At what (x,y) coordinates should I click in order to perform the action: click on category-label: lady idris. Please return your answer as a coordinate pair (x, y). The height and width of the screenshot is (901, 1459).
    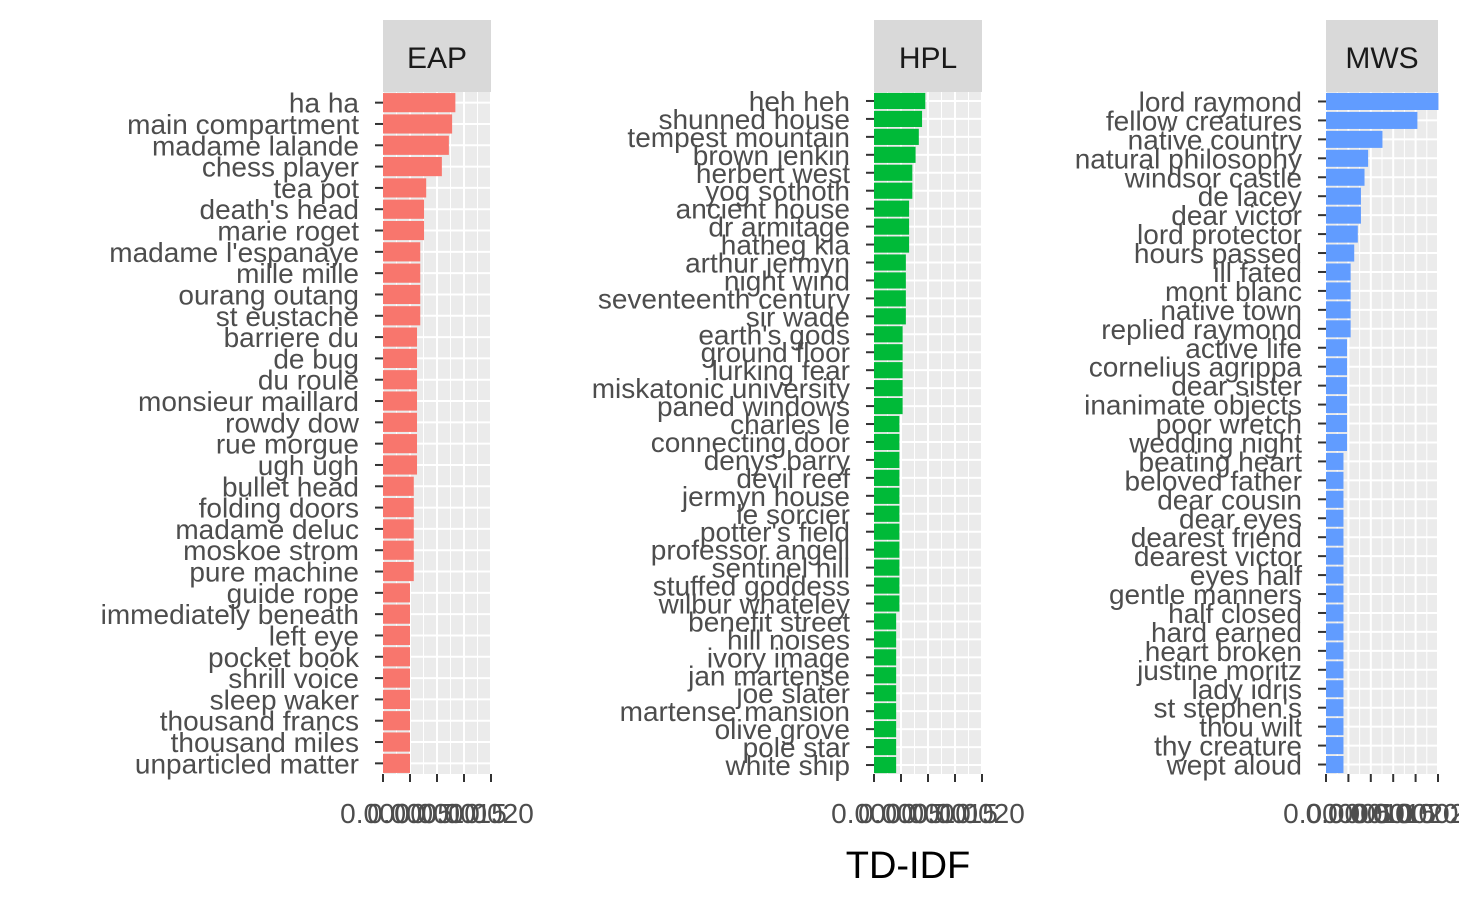
    Looking at the image, I should click on (1247, 689).